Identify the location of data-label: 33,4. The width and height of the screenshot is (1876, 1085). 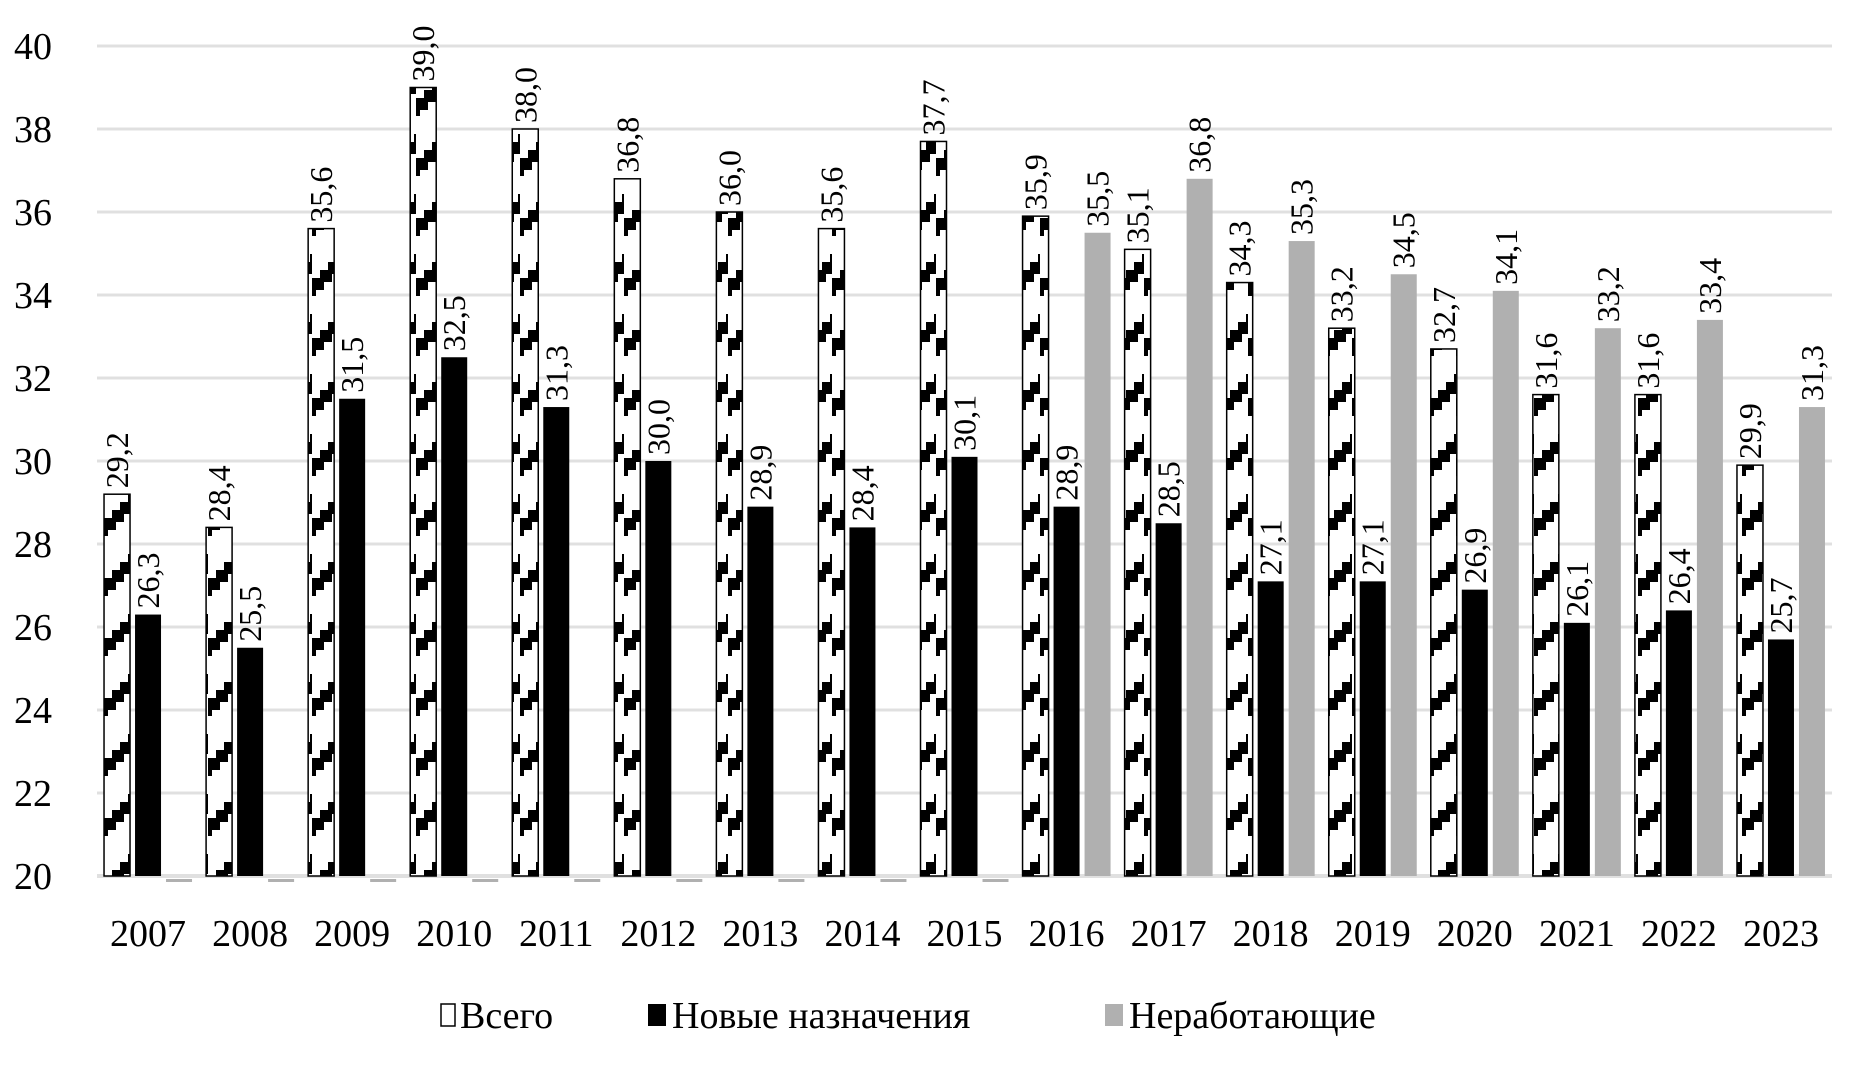
(1710, 286).